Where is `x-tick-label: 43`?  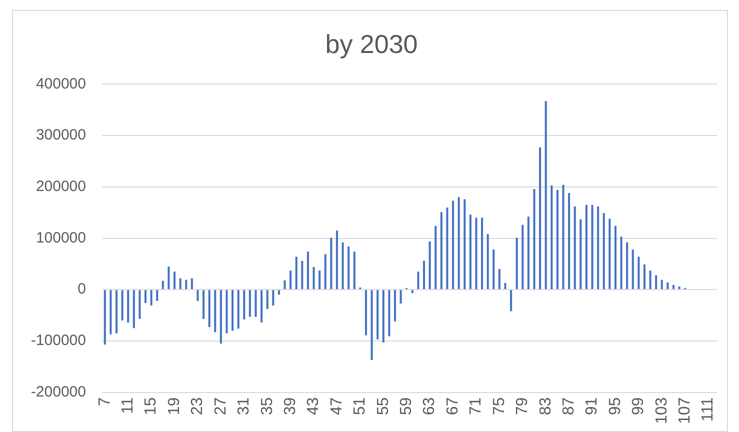 x-tick-label: 43 is located at coordinates (313, 406).